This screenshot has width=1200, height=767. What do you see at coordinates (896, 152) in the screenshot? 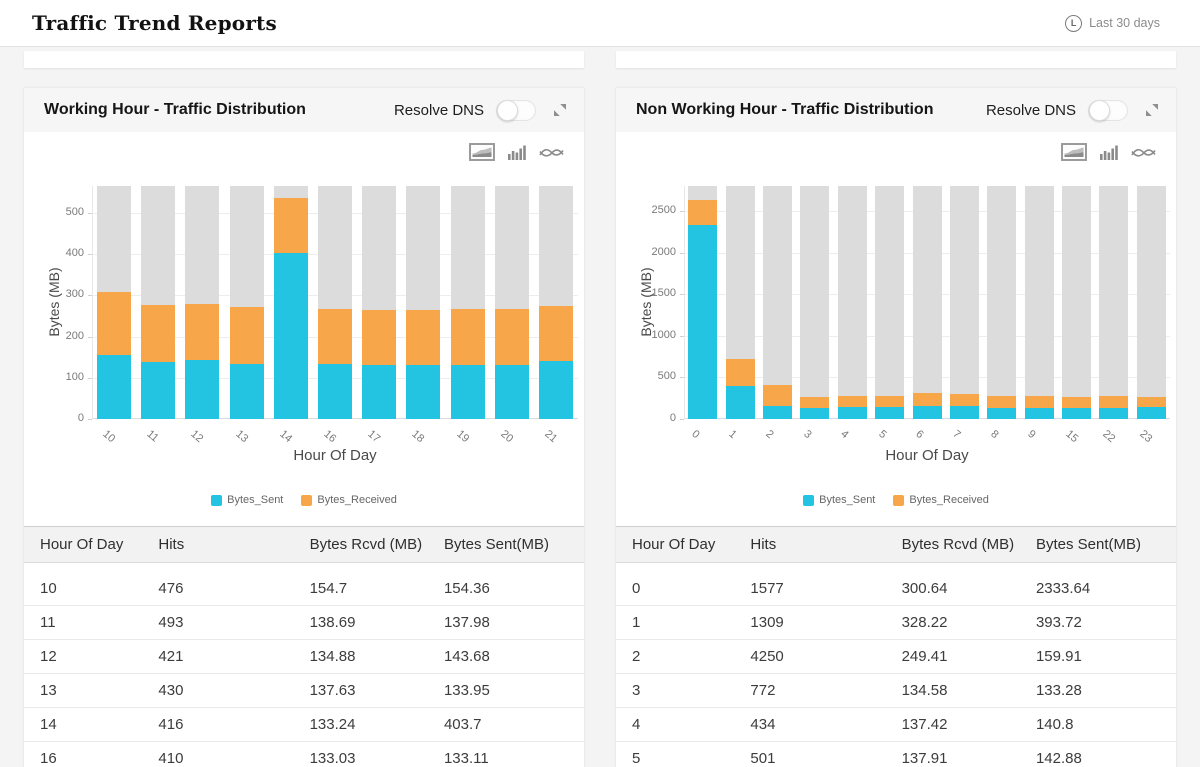
I see `chart-type-switcher` at bounding box center [896, 152].